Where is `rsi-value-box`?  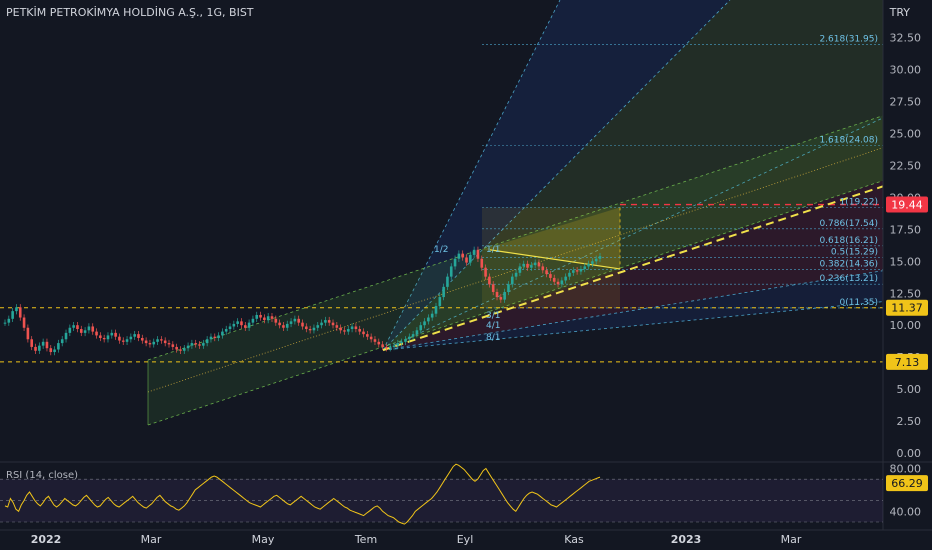 rsi-value-box is located at coordinates (907, 483).